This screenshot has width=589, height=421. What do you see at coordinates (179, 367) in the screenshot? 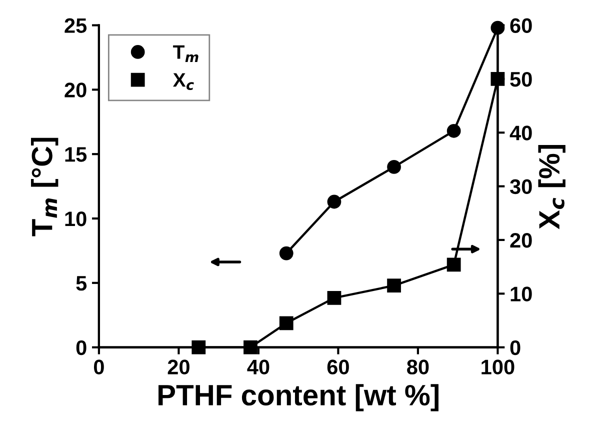
I see `x-tick-label: 20` at bounding box center [179, 367].